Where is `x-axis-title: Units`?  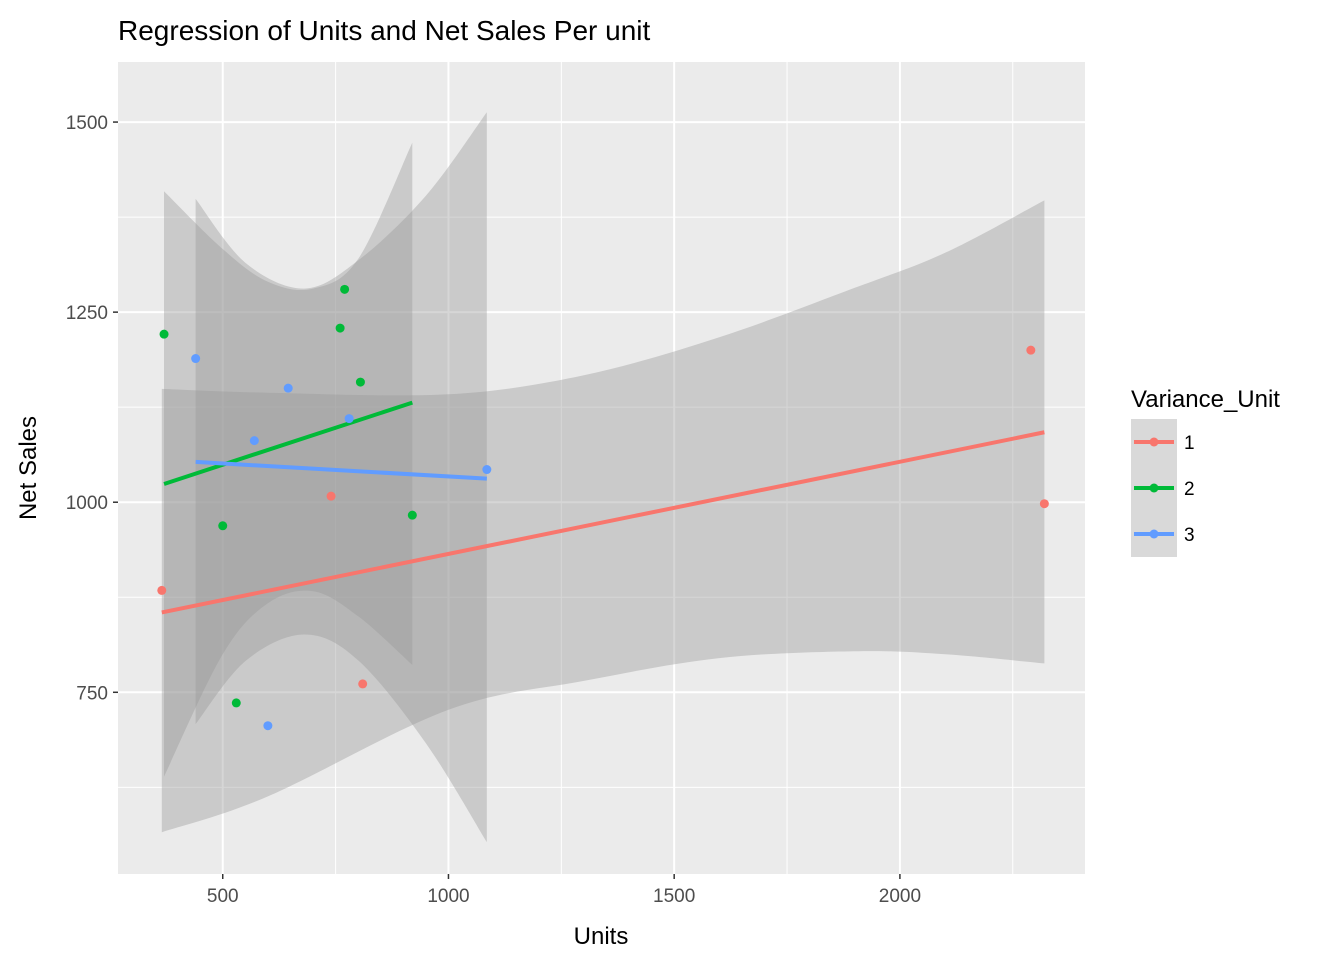 x-axis-title: Units is located at coordinates (601, 936).